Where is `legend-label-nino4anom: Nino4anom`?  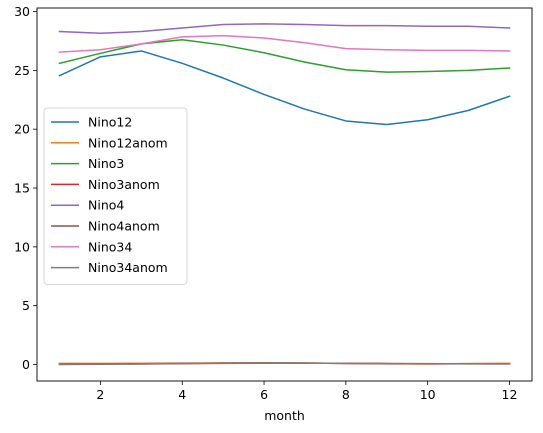 legend-label-nino4anom: Nino4anom is located at coordinates (124, 226).